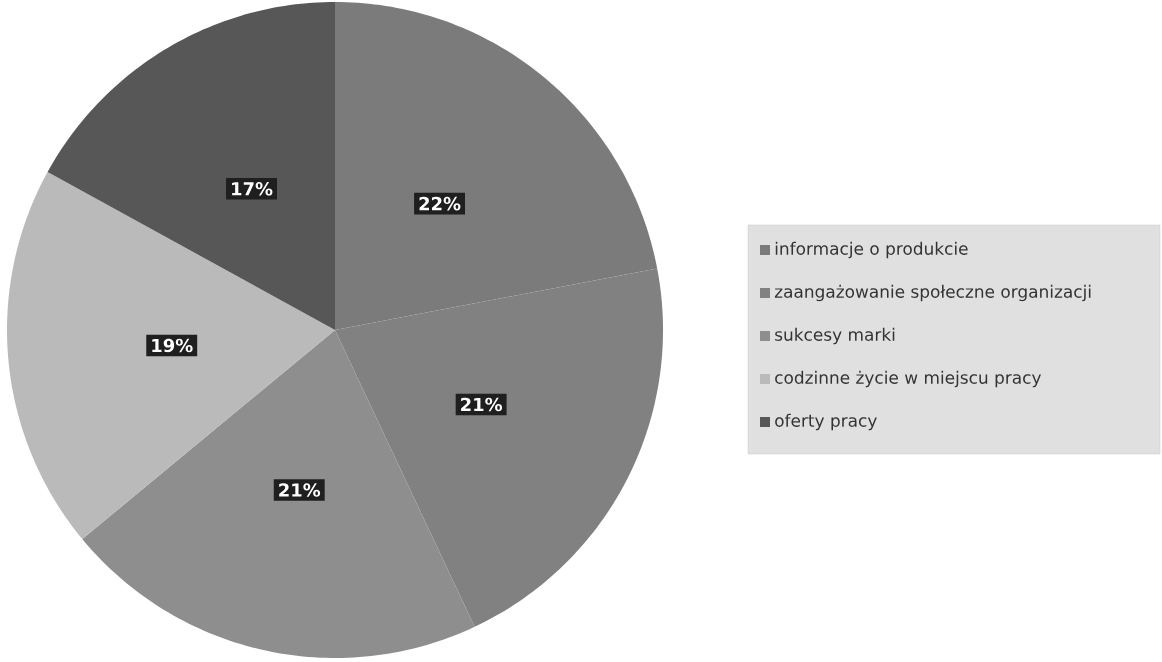 The width and height of the screenshot is (1162, 662). I want to click on legend-label: oferty pracy, so click(826, 422).